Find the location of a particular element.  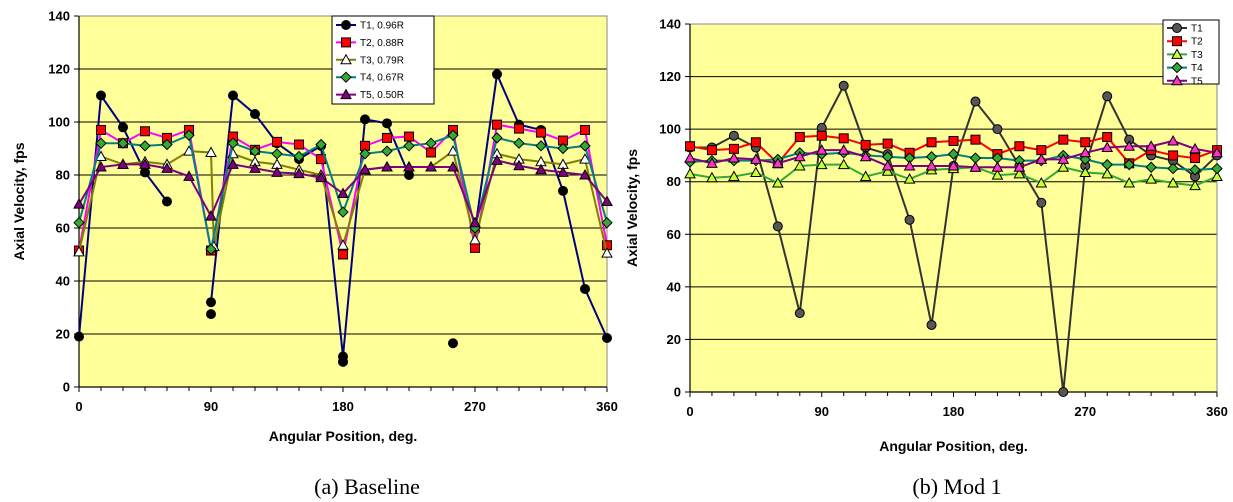

y-tick-label: 20 is located at coordinates (674, 339).